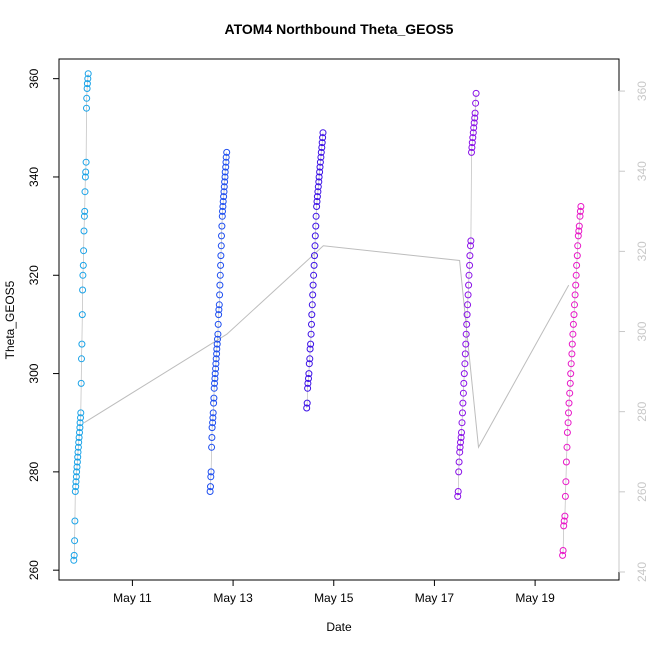  I want to click on left-tick-label: 260, so click(34, 570).